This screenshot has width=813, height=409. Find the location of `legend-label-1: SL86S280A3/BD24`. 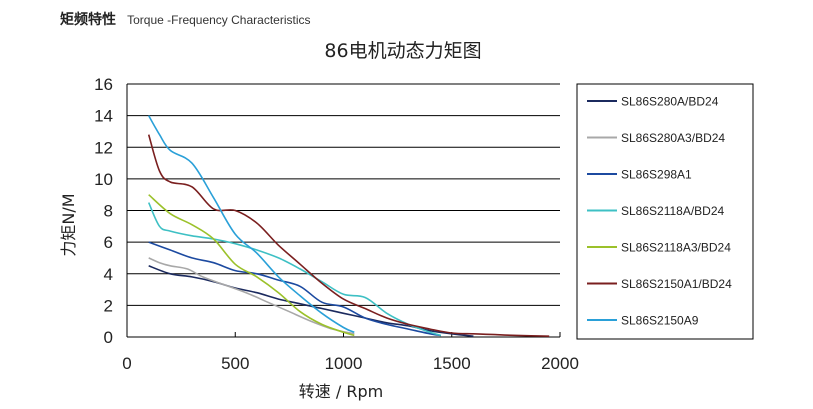

legend-label-1: SL86S280A3/BD24 is located at coordinates (673, 138).